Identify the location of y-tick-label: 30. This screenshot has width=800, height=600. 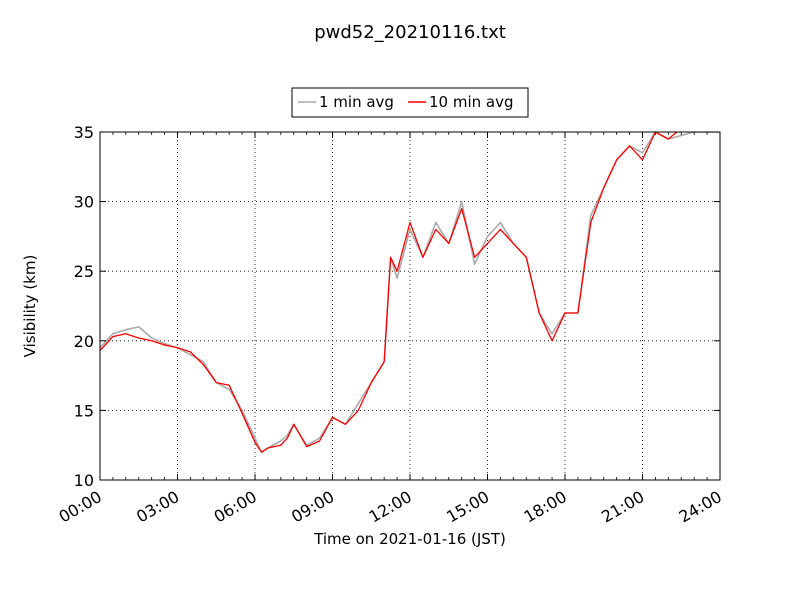
(84, 202).